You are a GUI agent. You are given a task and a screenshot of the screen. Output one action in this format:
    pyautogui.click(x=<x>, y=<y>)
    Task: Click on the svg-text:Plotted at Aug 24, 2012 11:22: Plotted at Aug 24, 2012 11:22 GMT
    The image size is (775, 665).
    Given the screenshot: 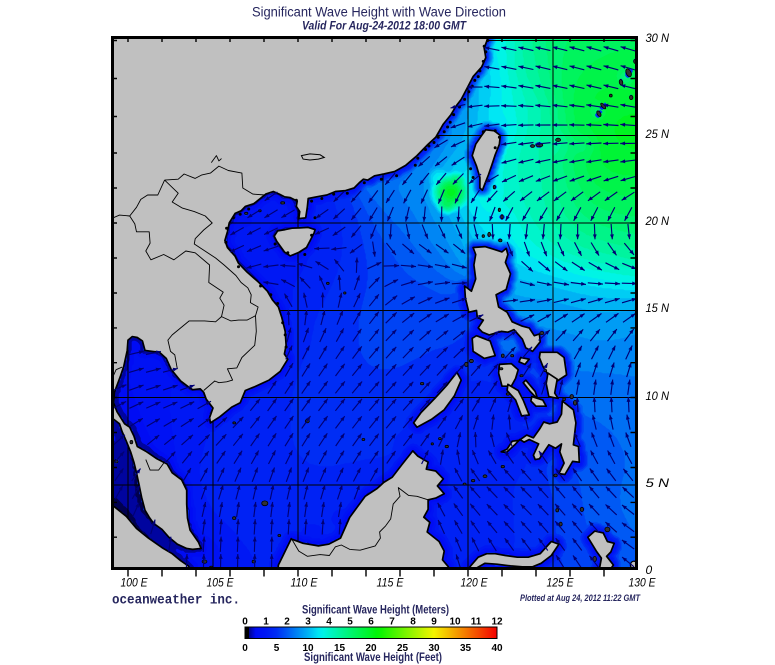 What is the action you would take?
    pyautogui.click(x=580, y=598)
    